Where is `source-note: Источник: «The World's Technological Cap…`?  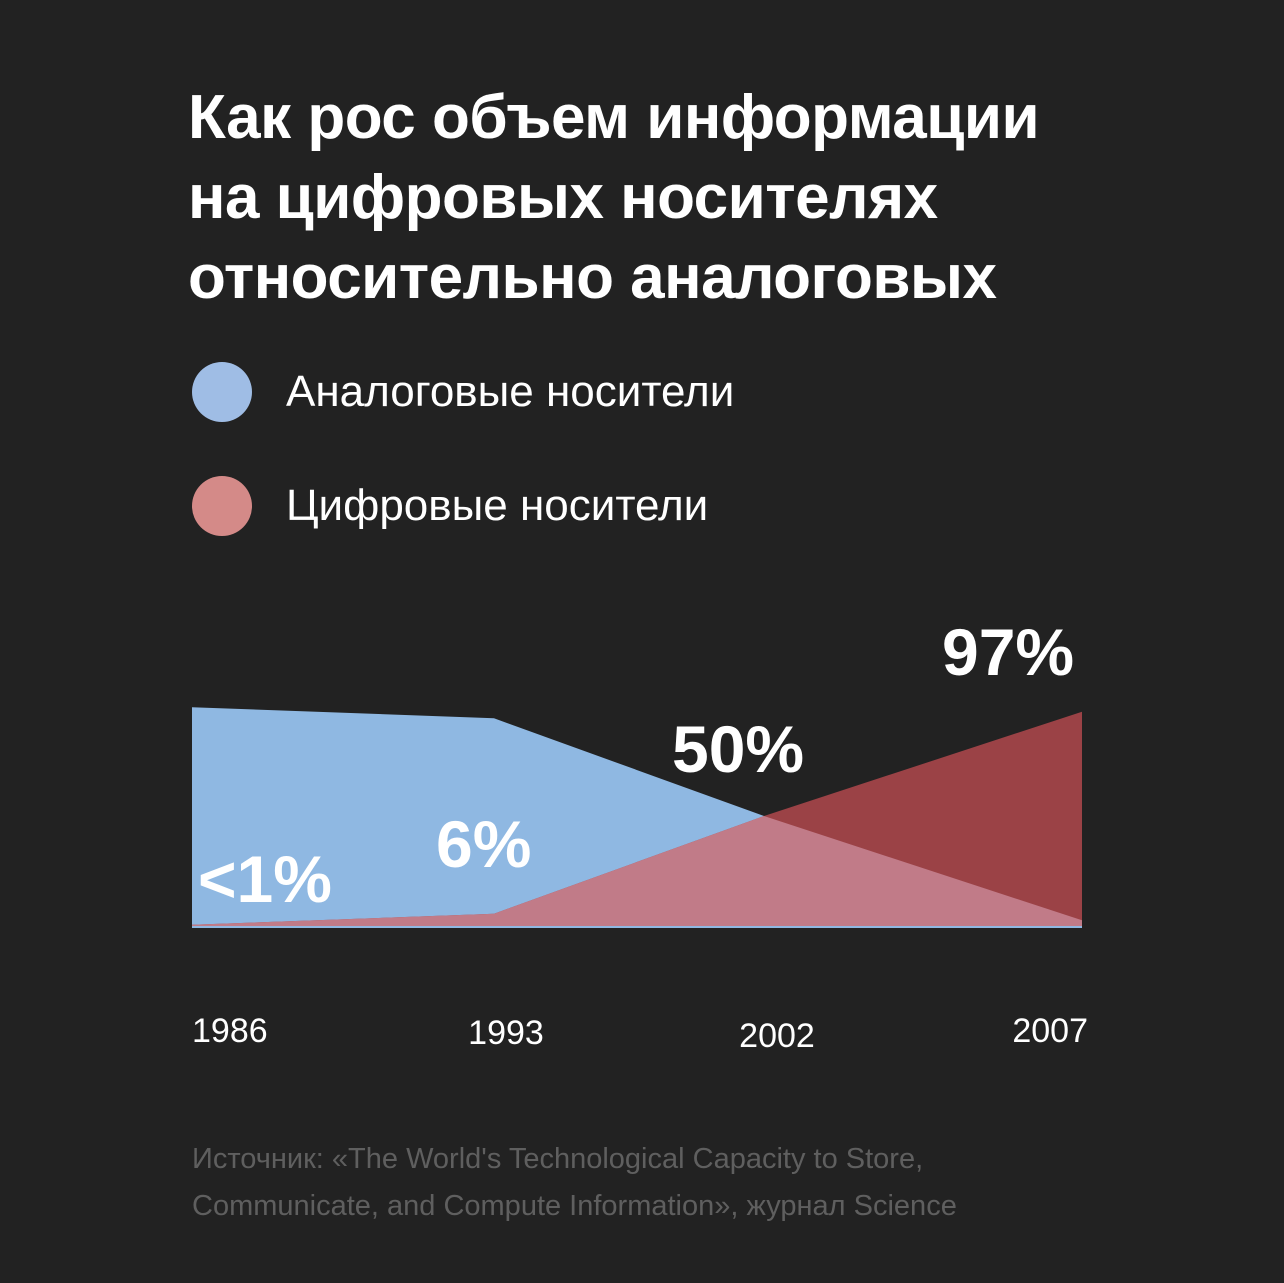
source-note: Источник: «The World's Technological Cap… is located at coordinates (667, 1183).